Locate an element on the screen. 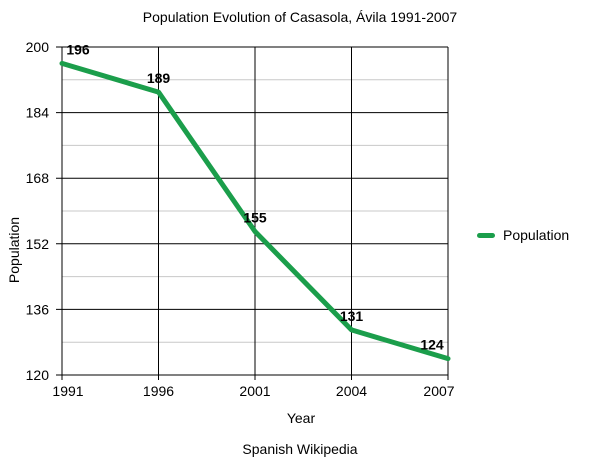  y-tick-label: 136 is located at coordinates (38, 309).